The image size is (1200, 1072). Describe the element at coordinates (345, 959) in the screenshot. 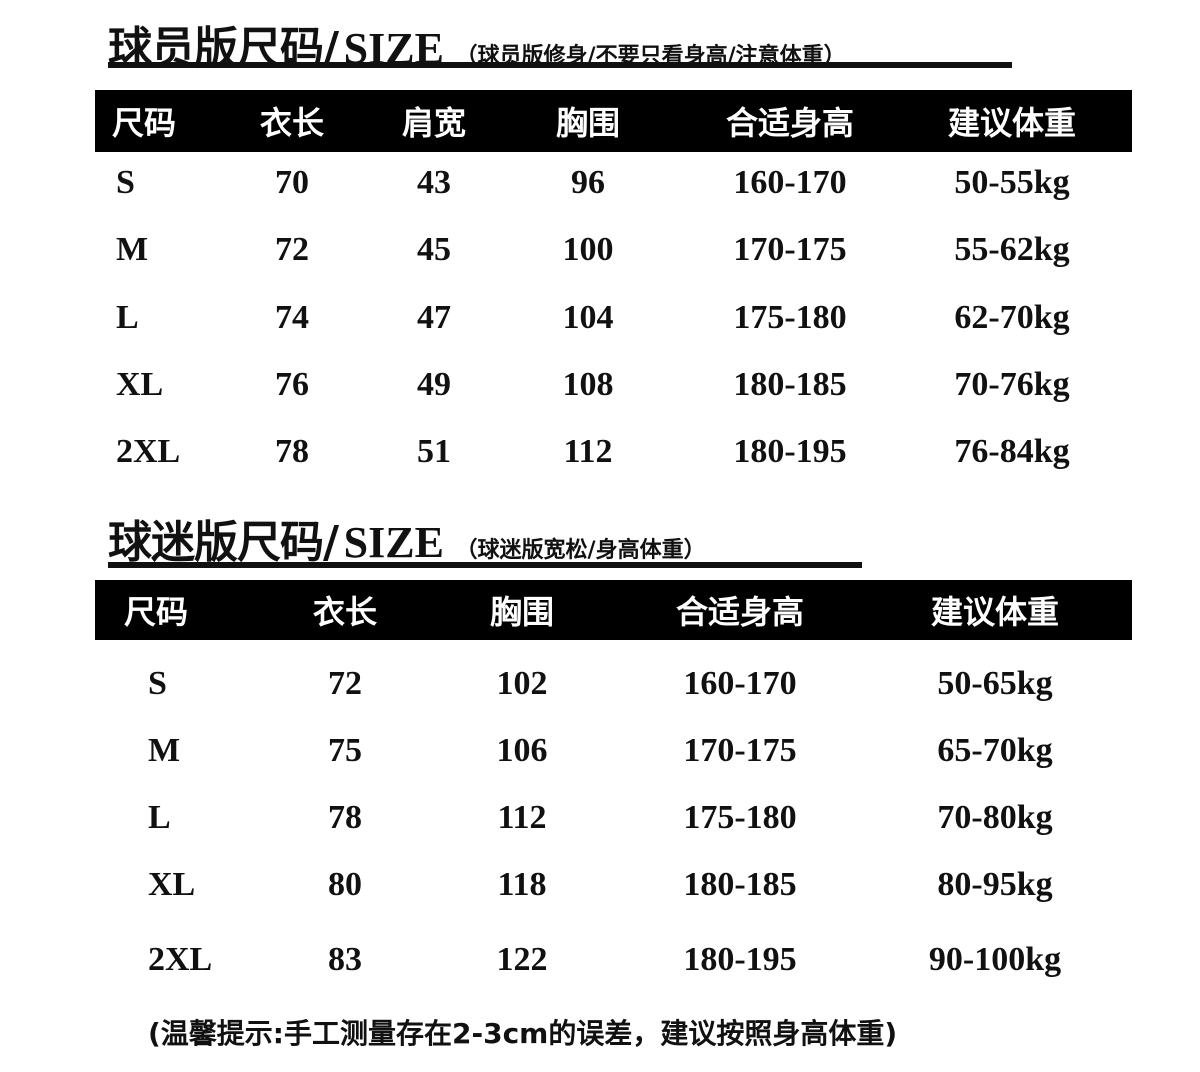

I see `table-cell: 83` at that location.